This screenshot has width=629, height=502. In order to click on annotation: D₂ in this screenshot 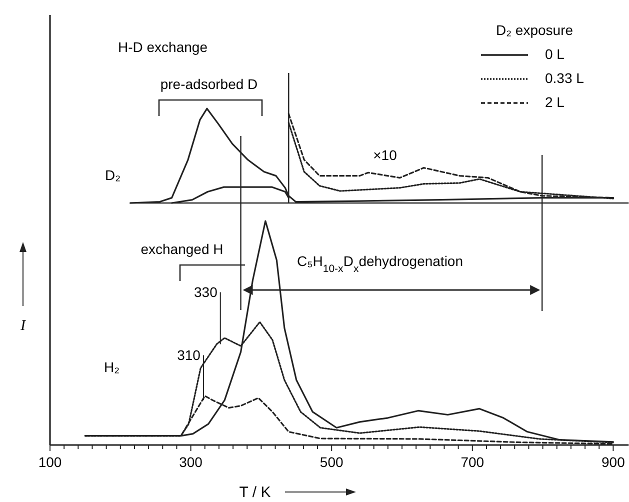, I will do `click(113, 175)`.